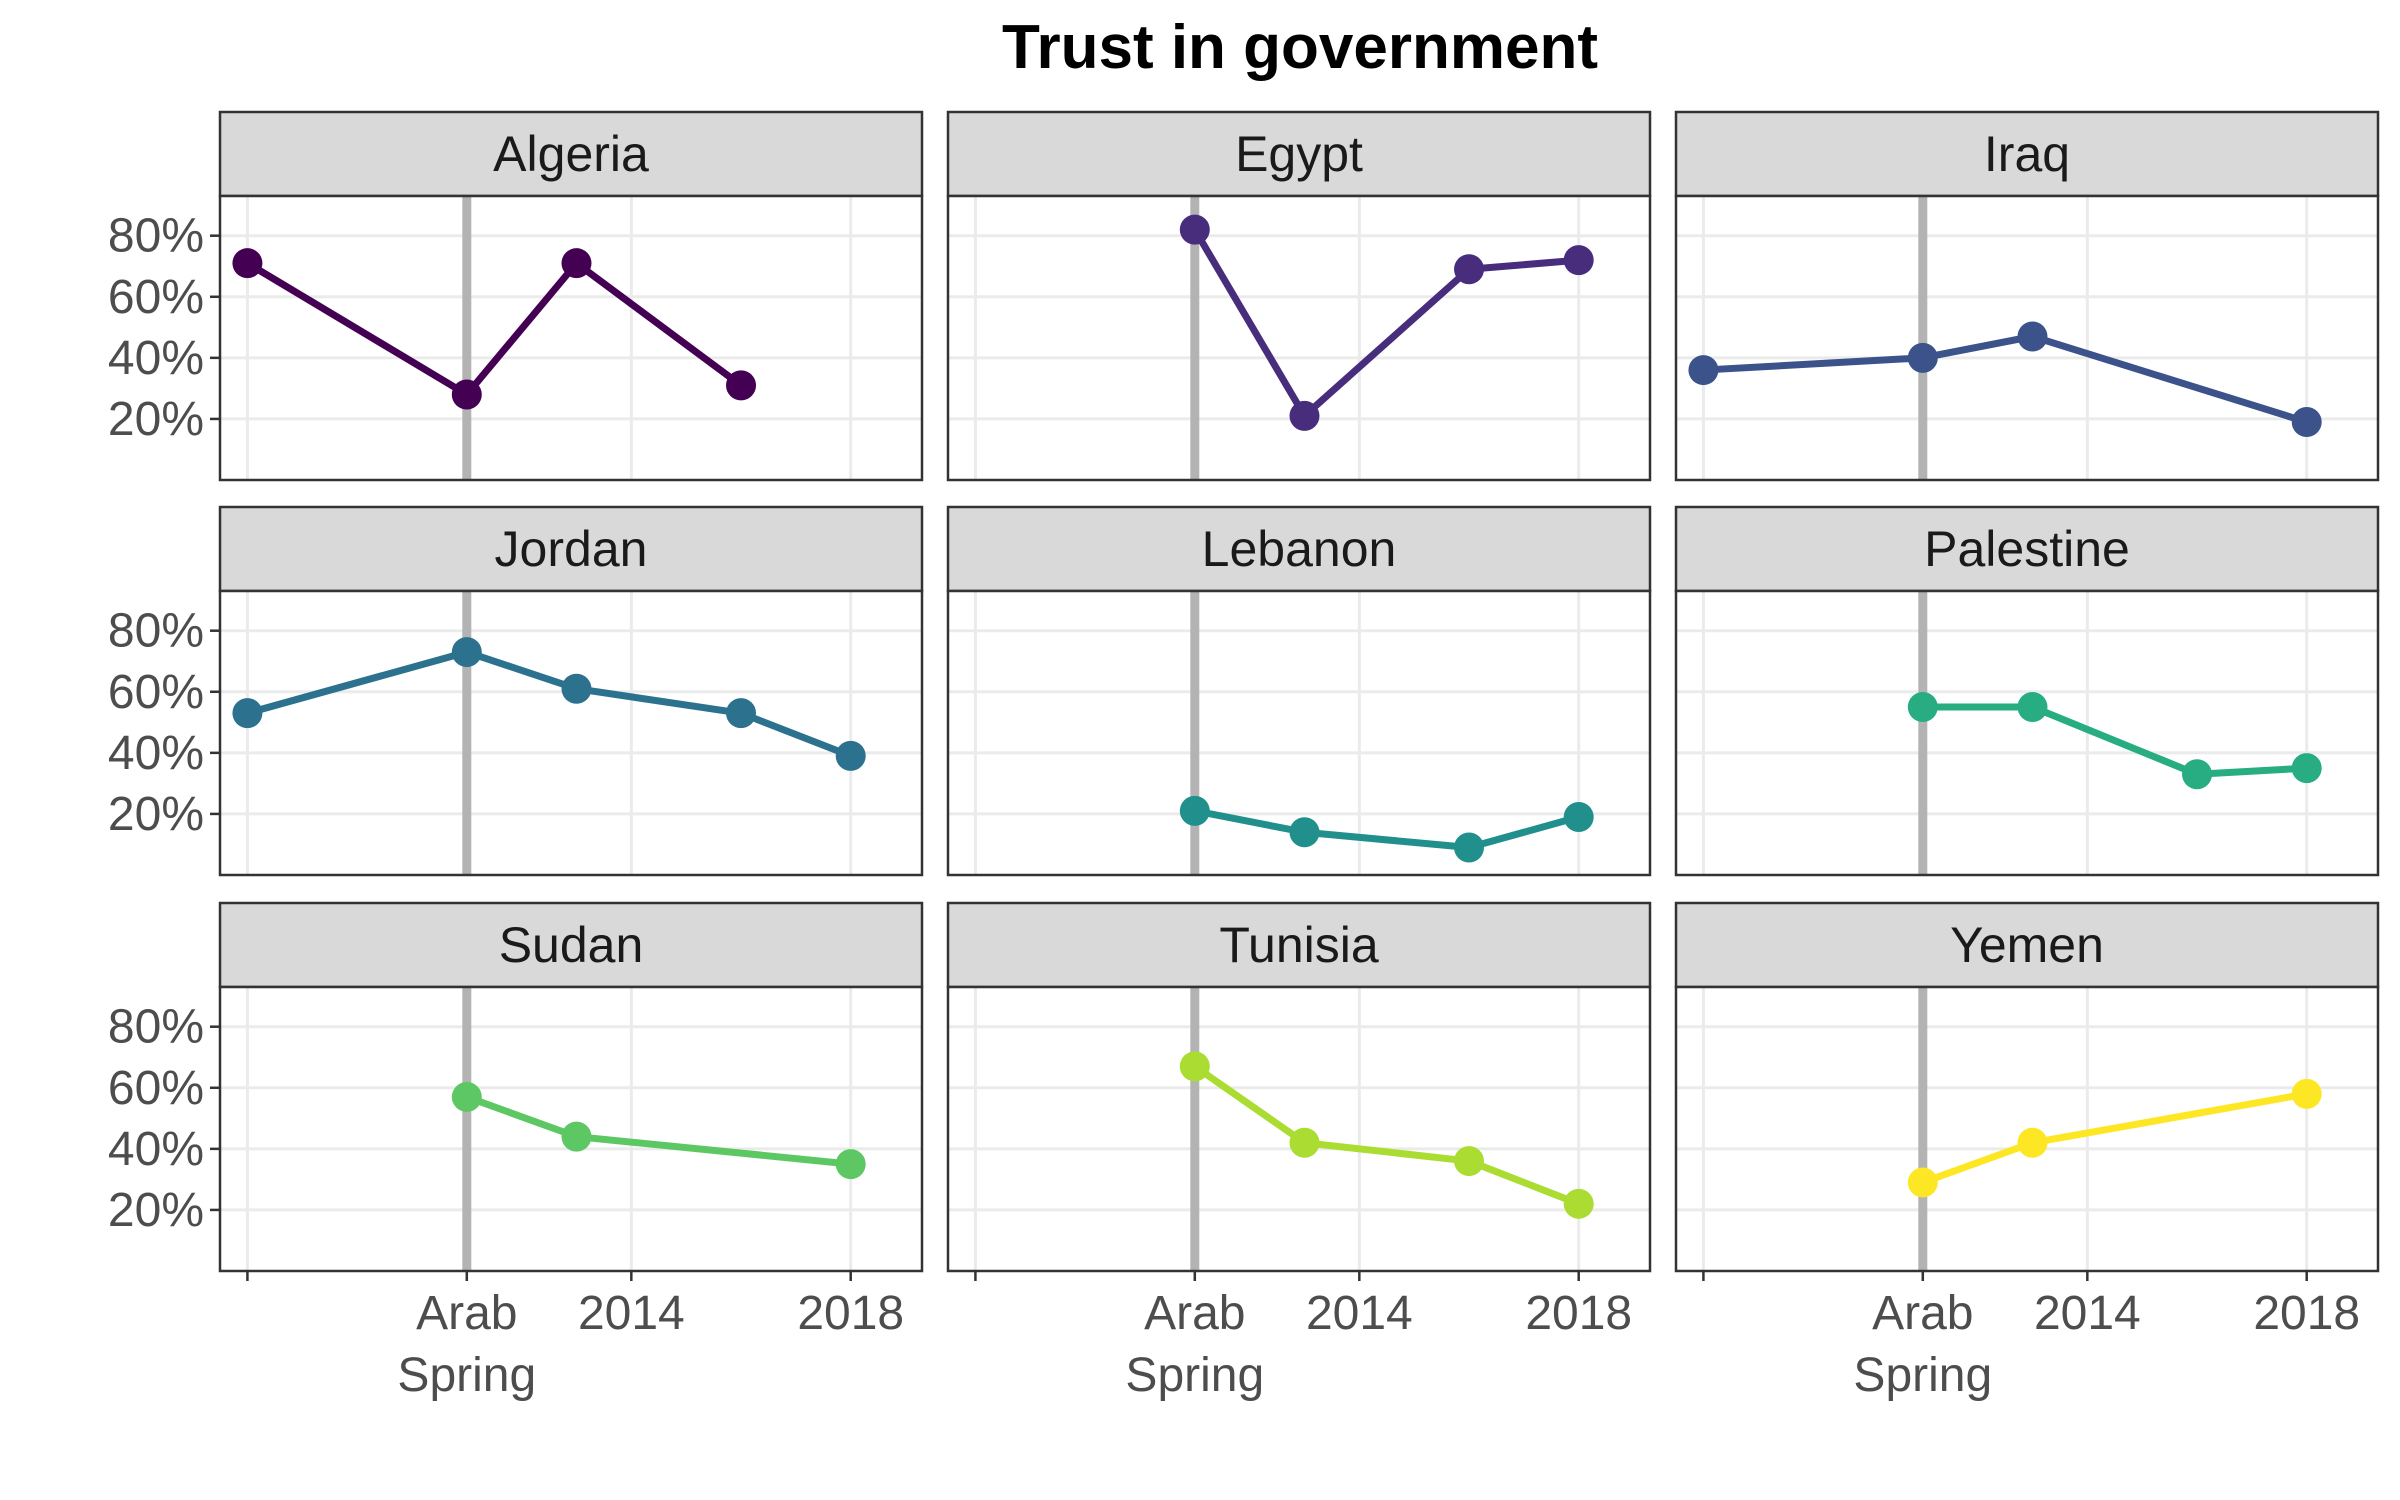 This screenshot has height=1500, width=2400. I want to click on panel-border-iraq, so click(2027, 338).